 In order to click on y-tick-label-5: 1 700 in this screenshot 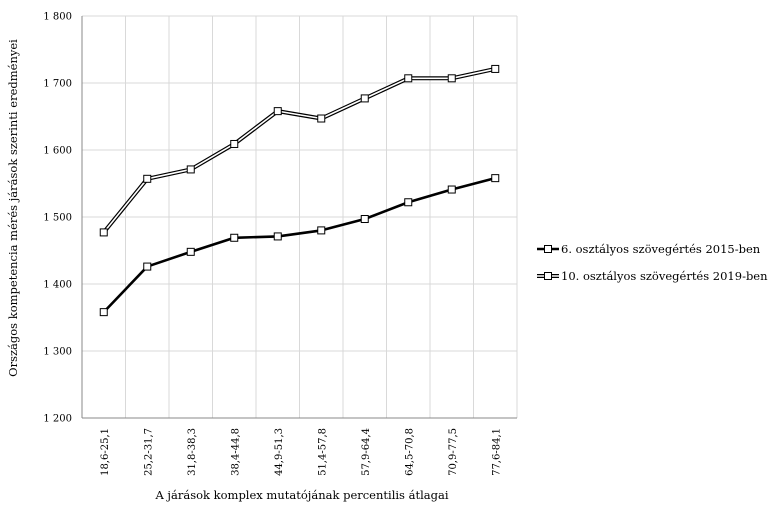, I will do `click(57, 84)`.